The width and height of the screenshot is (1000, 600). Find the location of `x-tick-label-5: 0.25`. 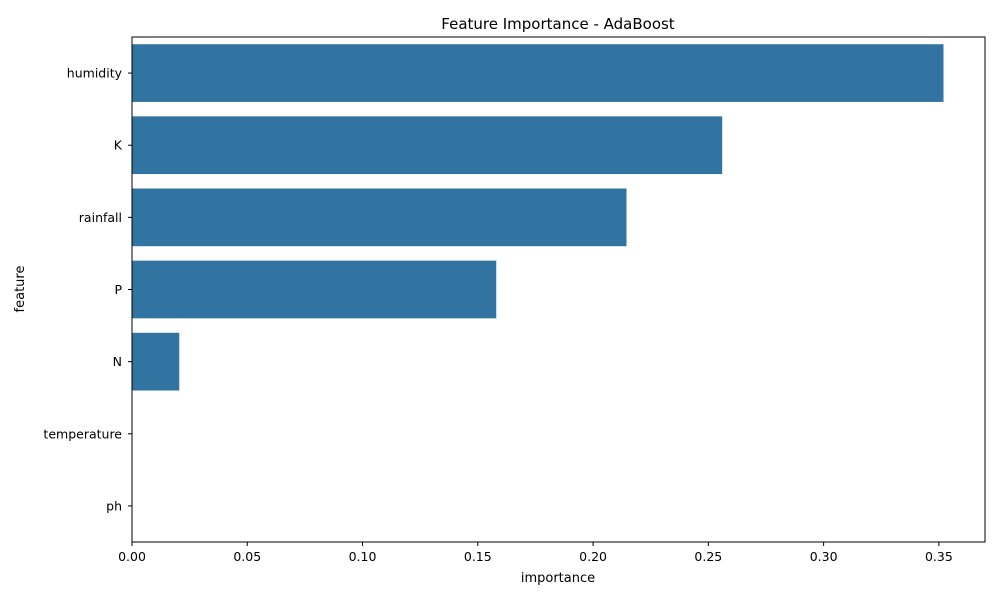

x-tick-label-5: 0.25 is located at coordinates (708, 556).